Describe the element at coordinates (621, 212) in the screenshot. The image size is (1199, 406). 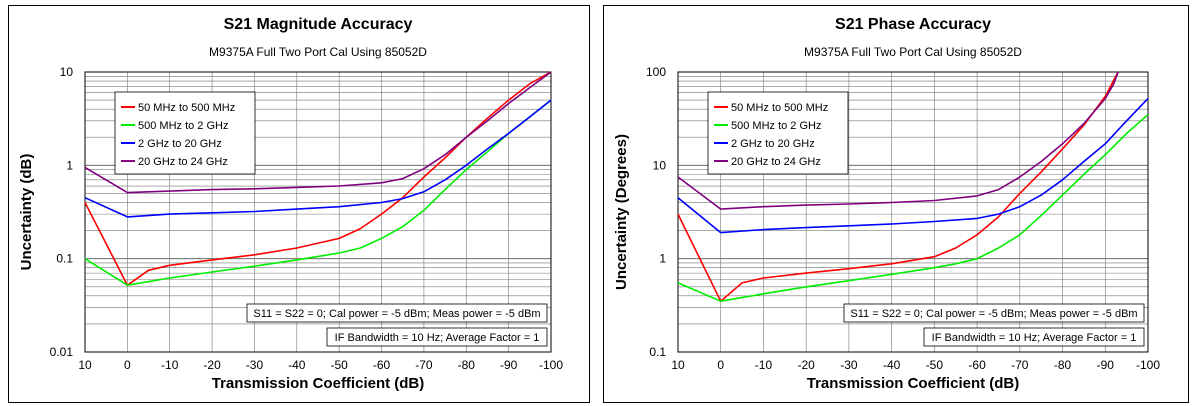
I see `y-axis-label: Uncertainty (Degrees)` at that location.